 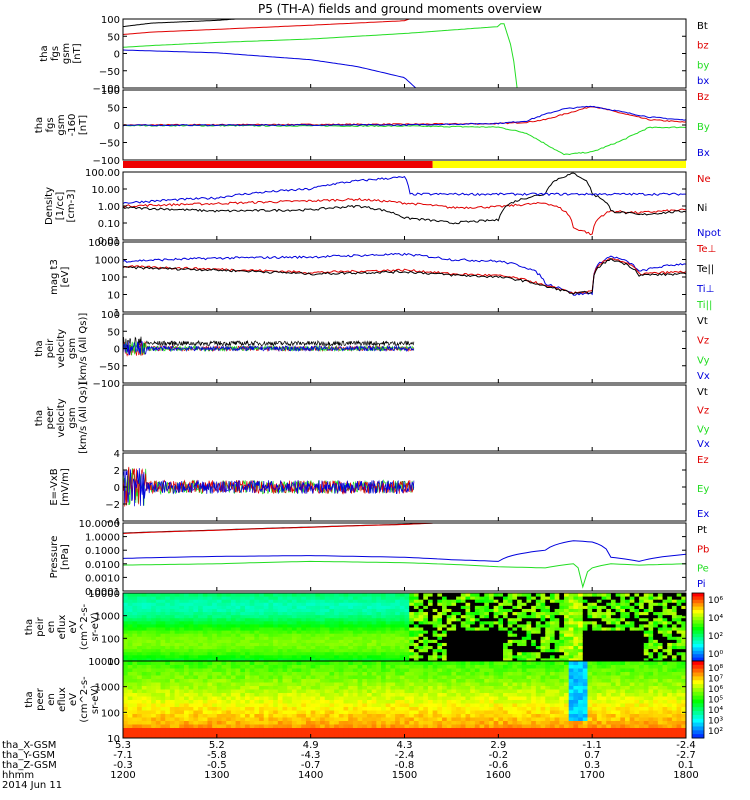 I want to click on y-tick-label: 10, so click(x=113, y=296).